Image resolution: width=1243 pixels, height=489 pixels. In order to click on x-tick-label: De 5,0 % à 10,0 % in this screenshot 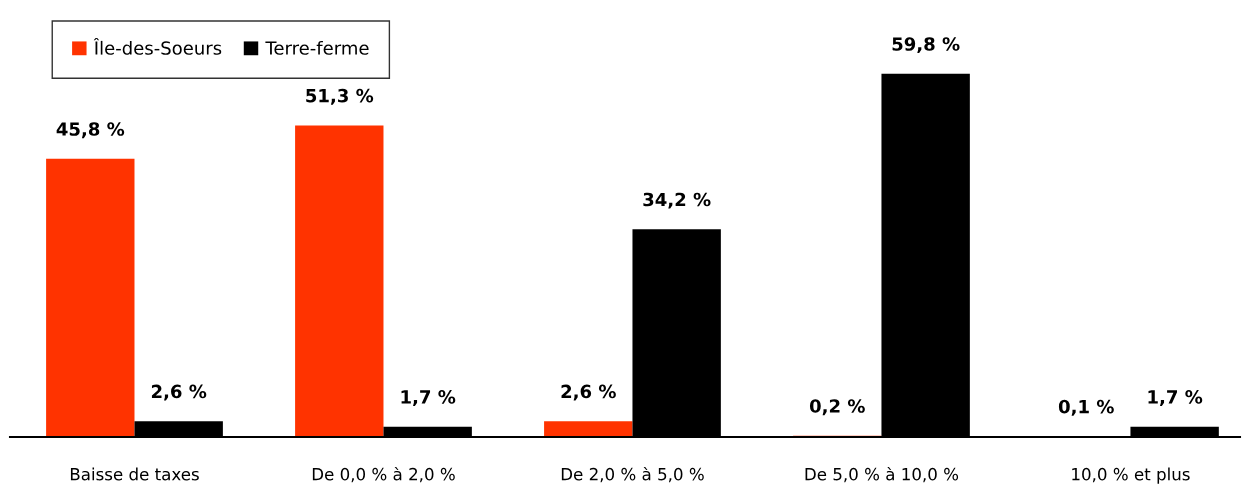, I will do `click(882, 474)`.